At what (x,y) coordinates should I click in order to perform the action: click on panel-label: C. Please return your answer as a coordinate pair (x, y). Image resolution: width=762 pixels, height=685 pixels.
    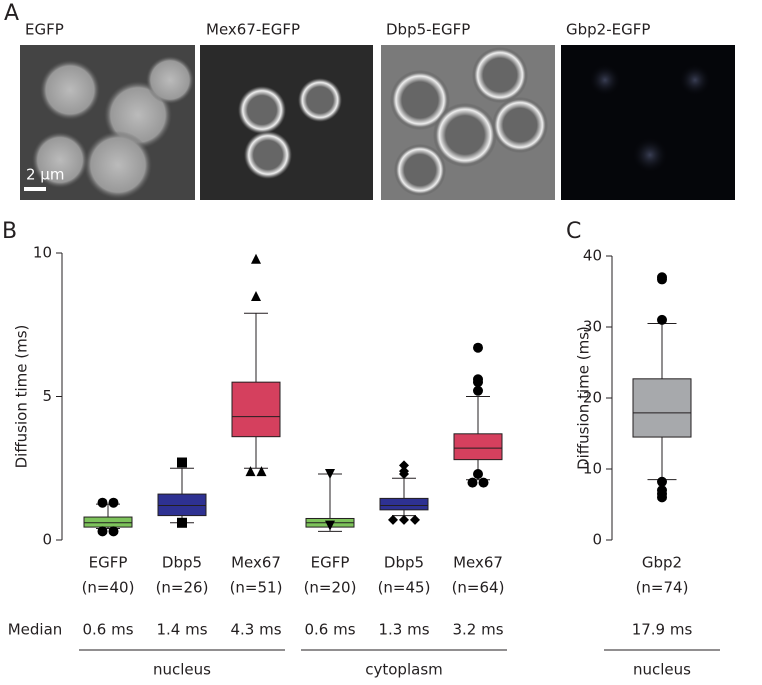
    Looking at the image, I should click on (573, 231).